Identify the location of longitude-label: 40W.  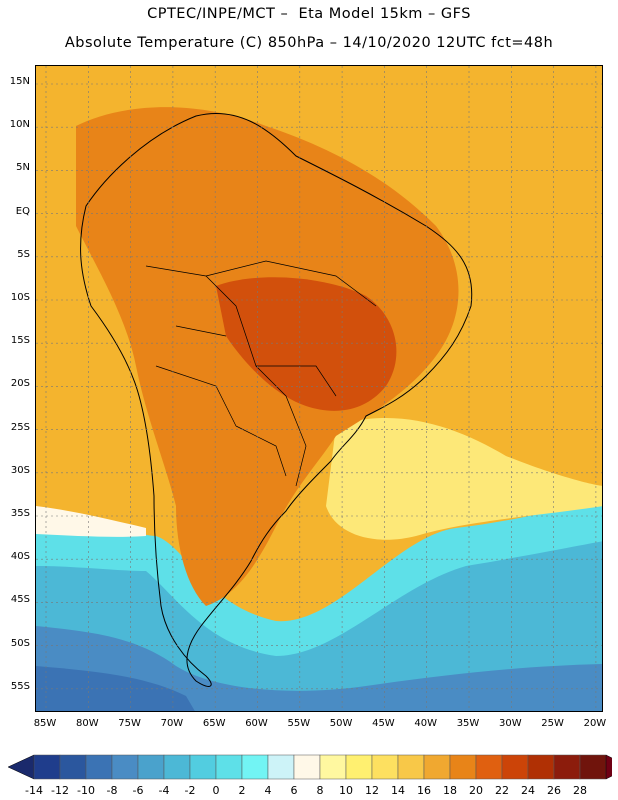
(425, 723).